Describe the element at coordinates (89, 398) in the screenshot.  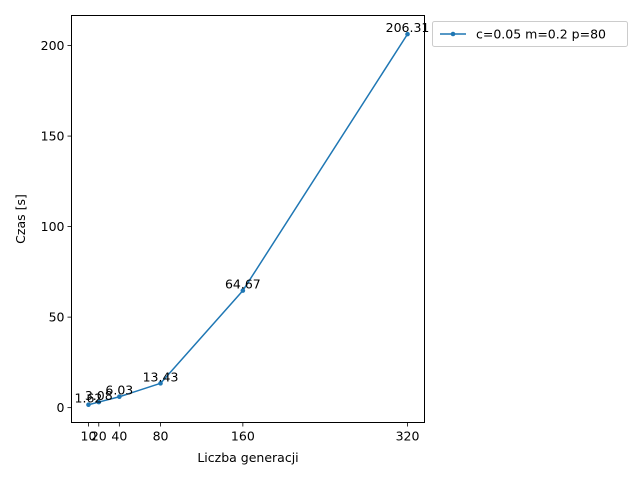
I see `data-label: 1.62` at that location.